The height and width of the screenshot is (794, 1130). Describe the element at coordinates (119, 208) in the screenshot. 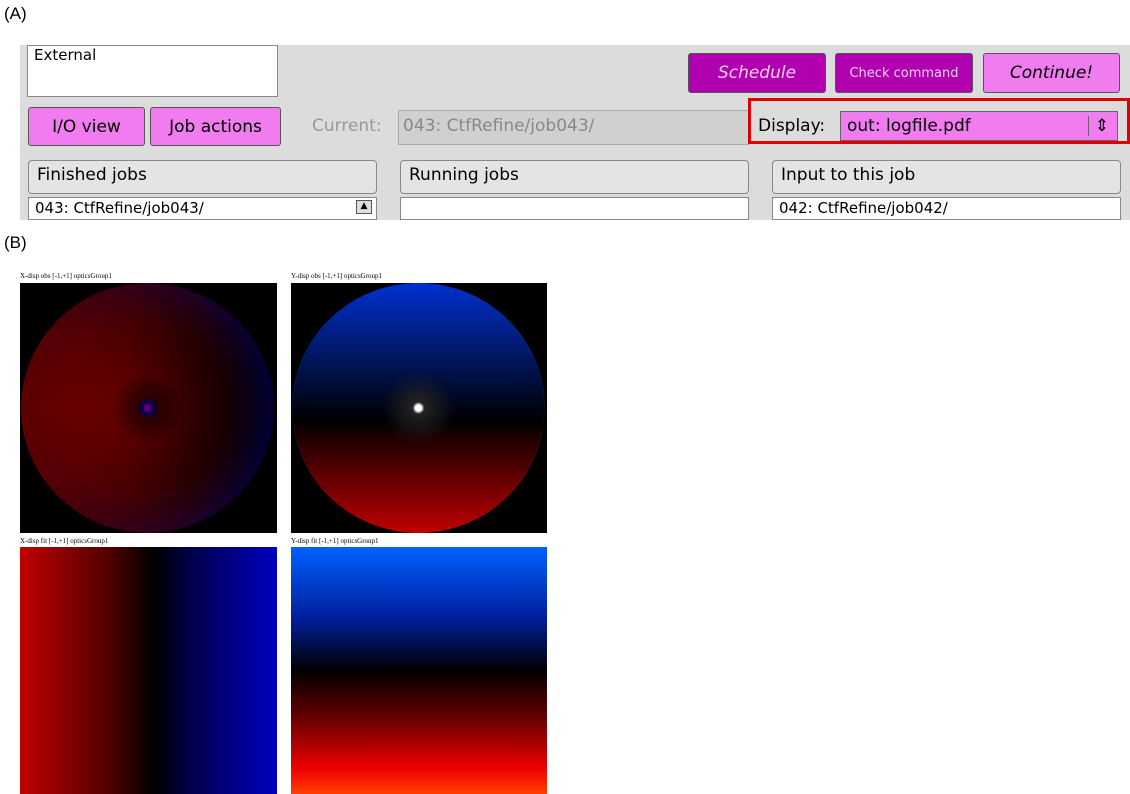

I see `job-item: 043: CtfRefine/job043/` at that location.